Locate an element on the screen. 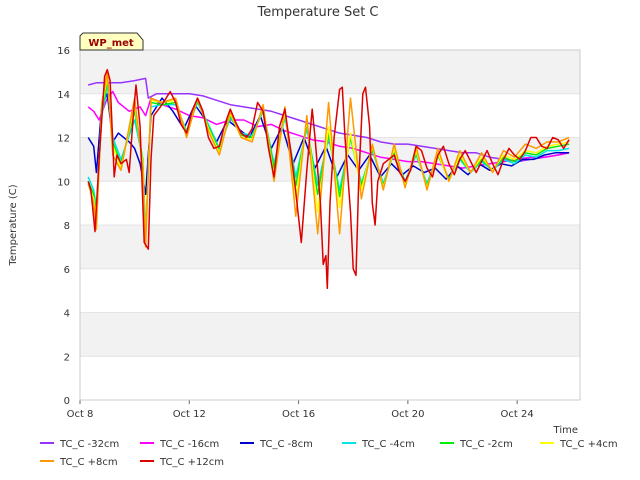 The image size is (640, 480). y-tick-label: 0 is located at coordinates (67, 401).